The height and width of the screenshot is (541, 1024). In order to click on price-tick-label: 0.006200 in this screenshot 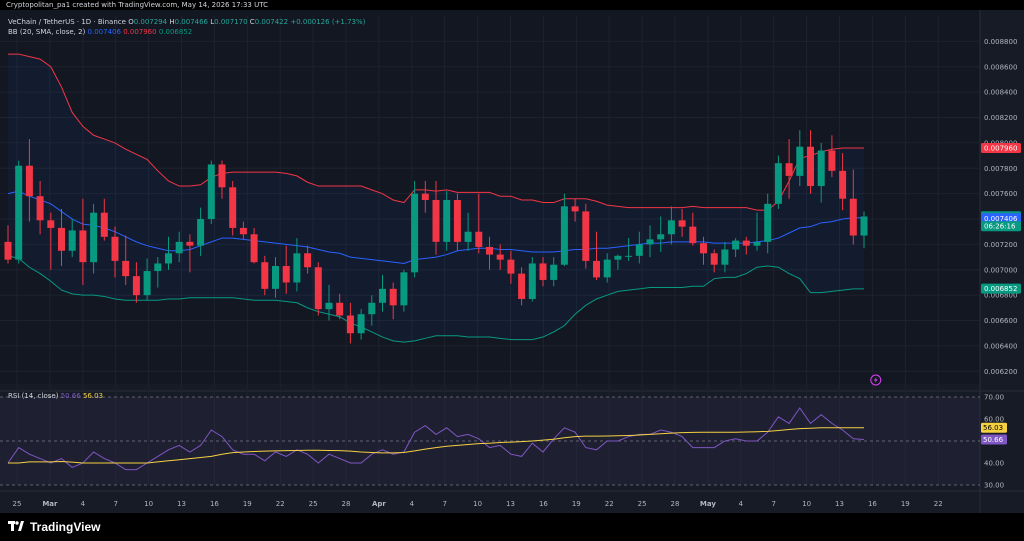, I will do `click(1000, 372)`.